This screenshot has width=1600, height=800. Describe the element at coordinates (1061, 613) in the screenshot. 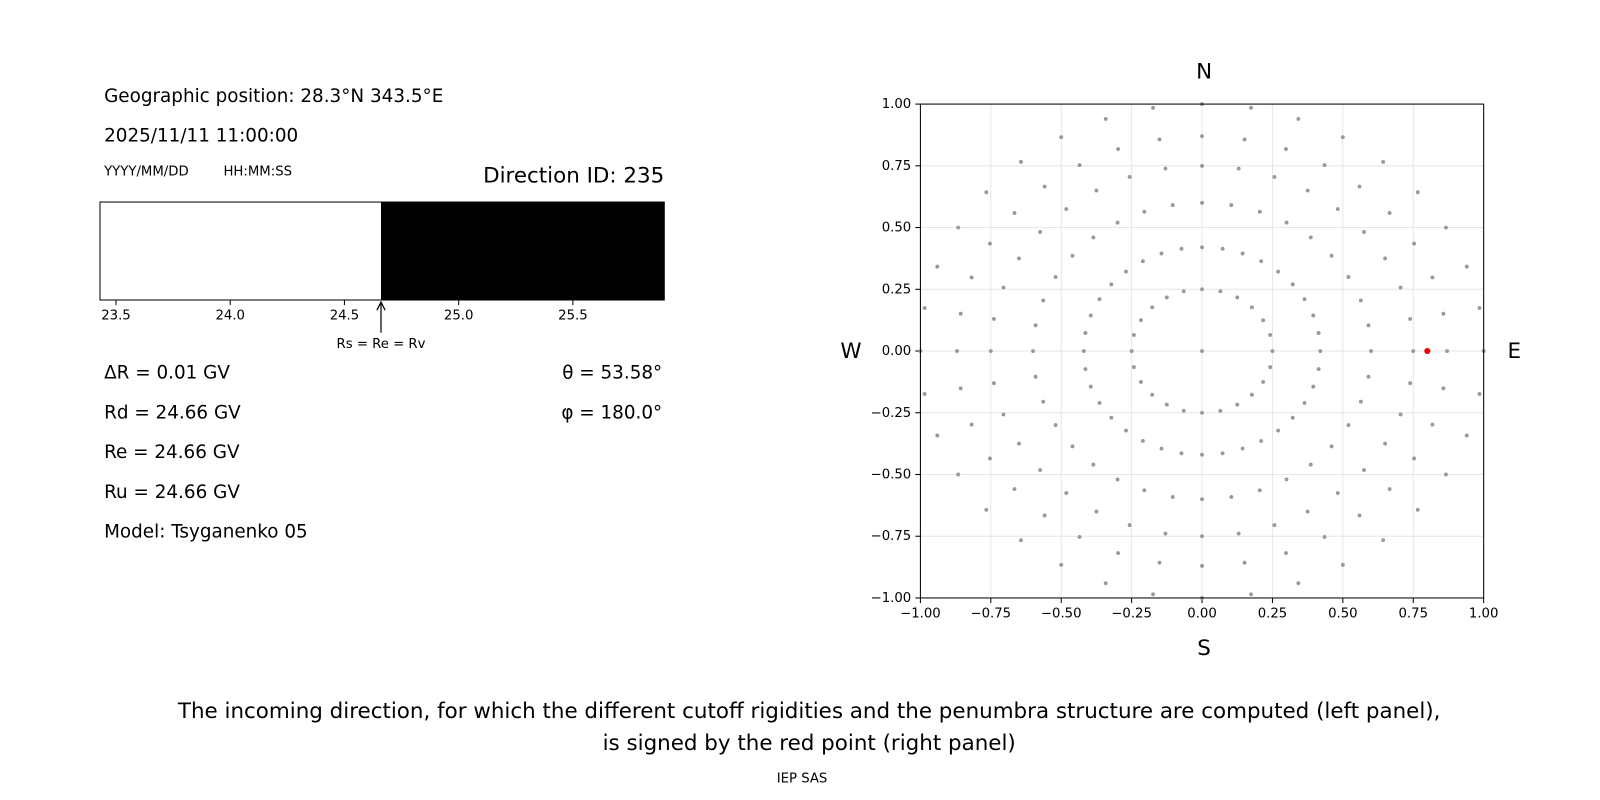

I see `x-tick-label: −0.50` at that location.